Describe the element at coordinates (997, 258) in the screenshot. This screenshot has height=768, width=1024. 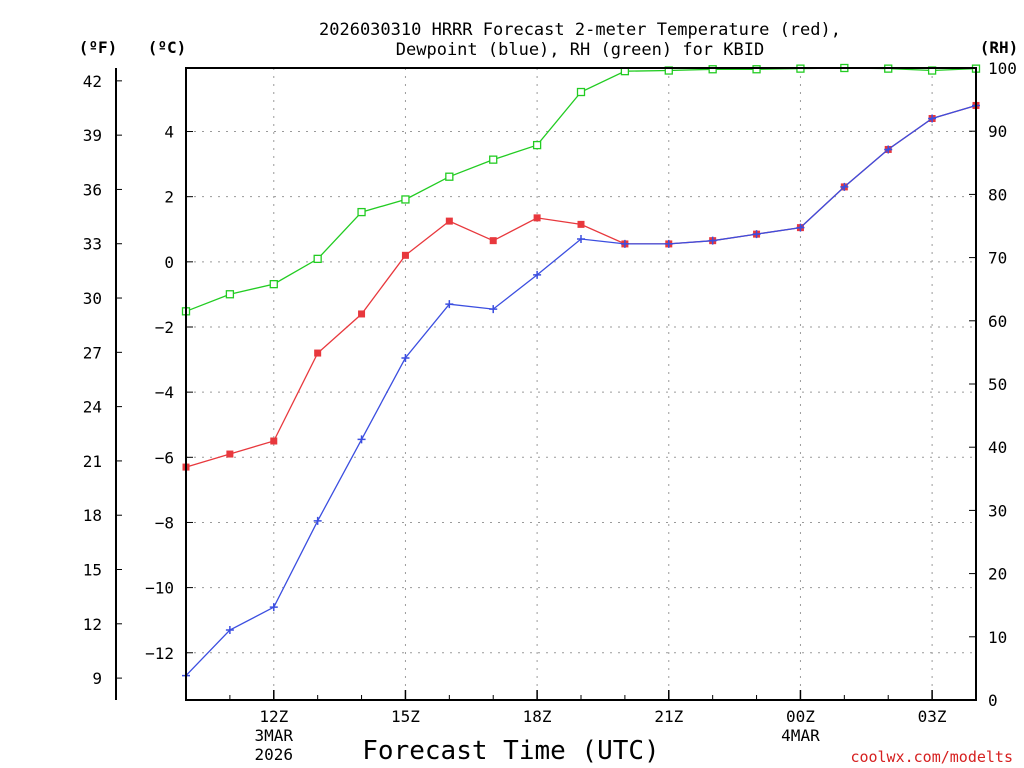
I see `rh-tick-label: 70` at that location.